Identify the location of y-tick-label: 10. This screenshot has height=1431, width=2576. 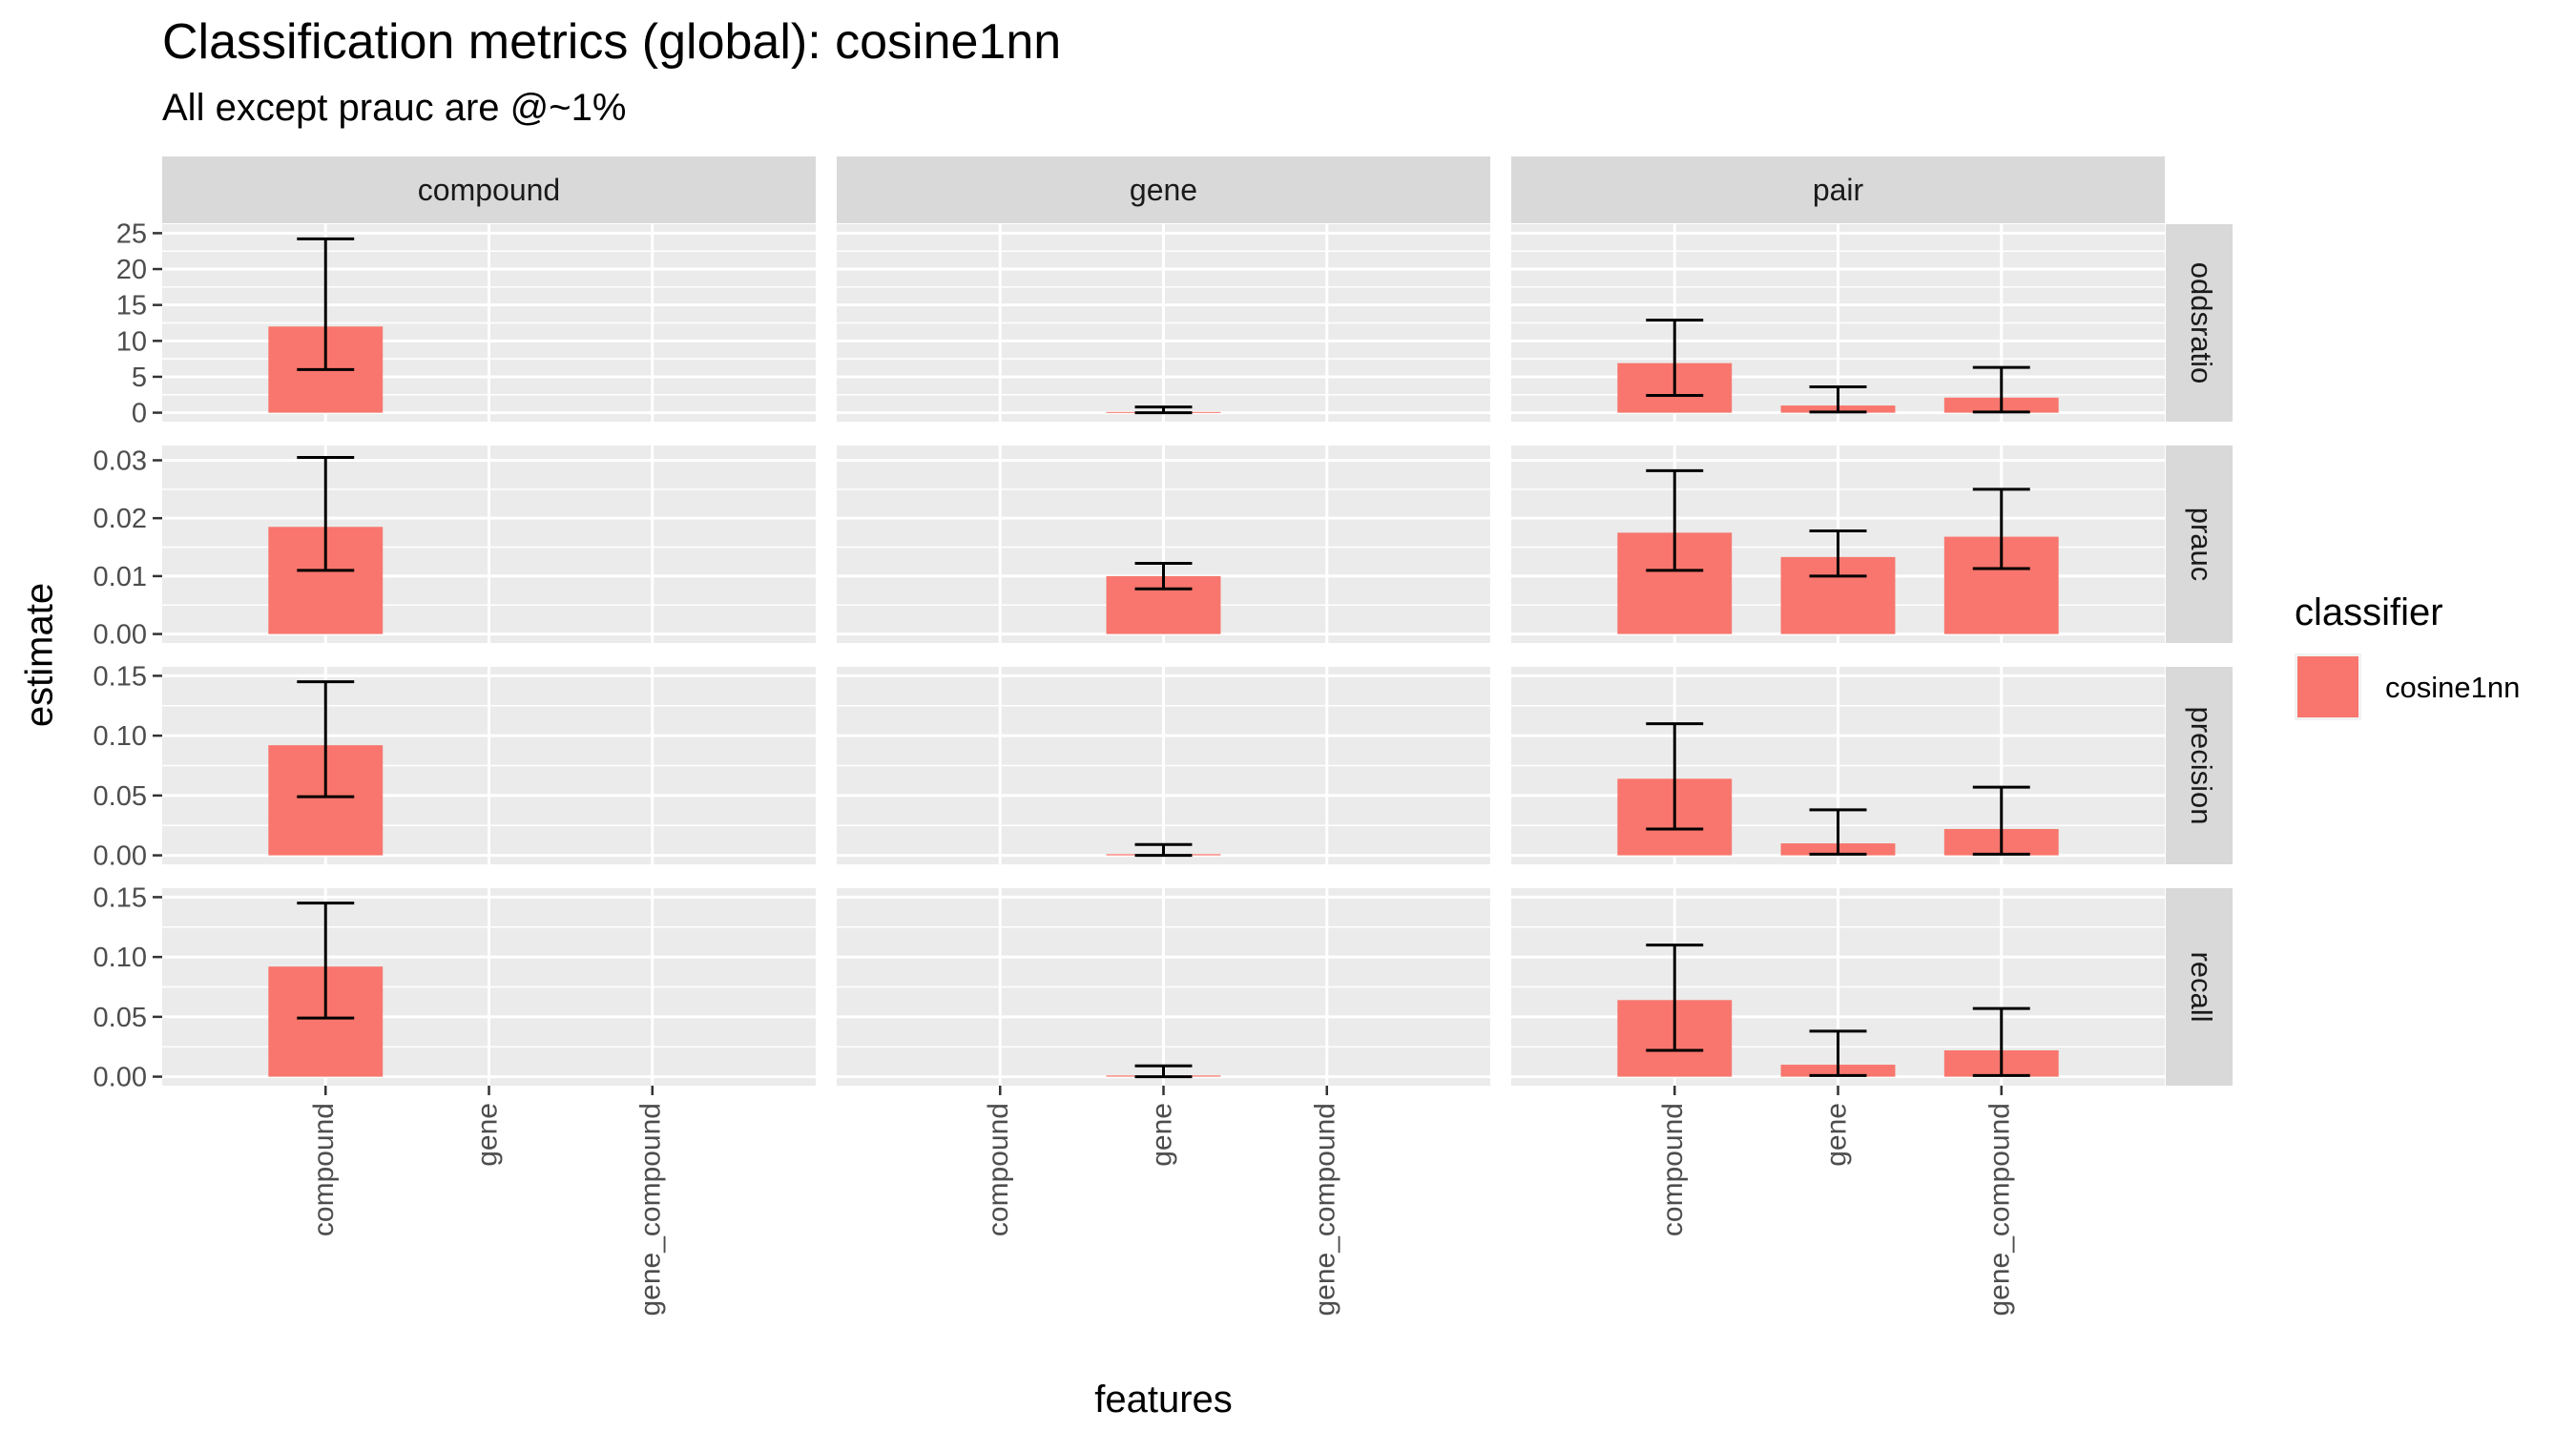
(131, 341).